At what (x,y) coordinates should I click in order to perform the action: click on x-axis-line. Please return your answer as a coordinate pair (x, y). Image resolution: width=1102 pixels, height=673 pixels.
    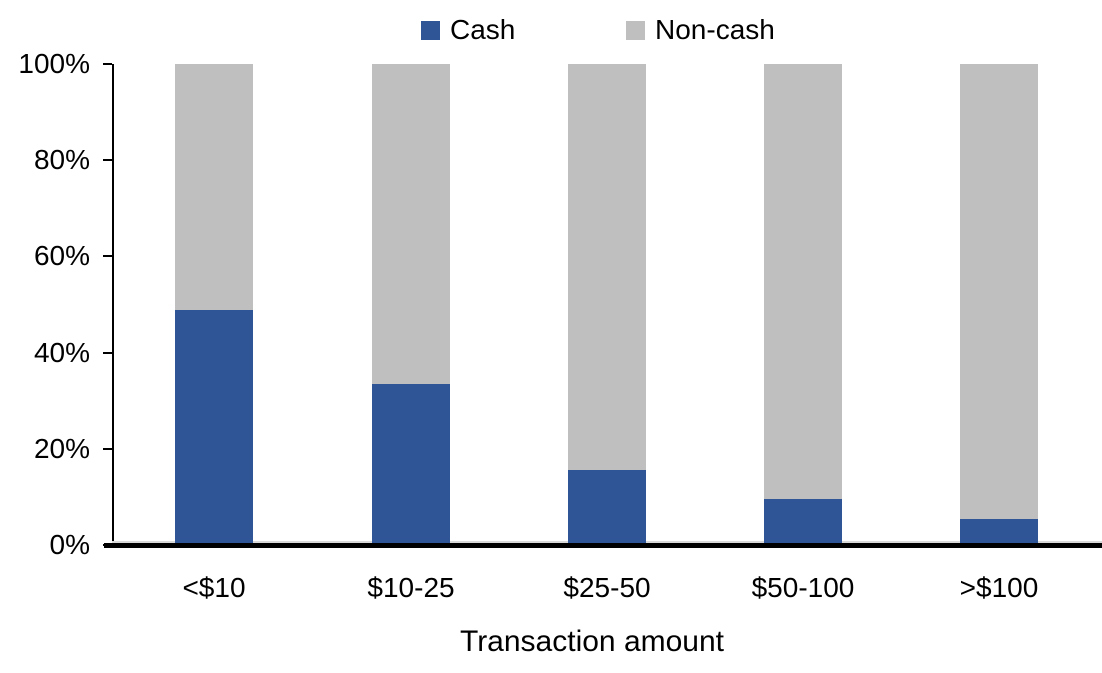
    Looking at the image, I should click on (603, 545).